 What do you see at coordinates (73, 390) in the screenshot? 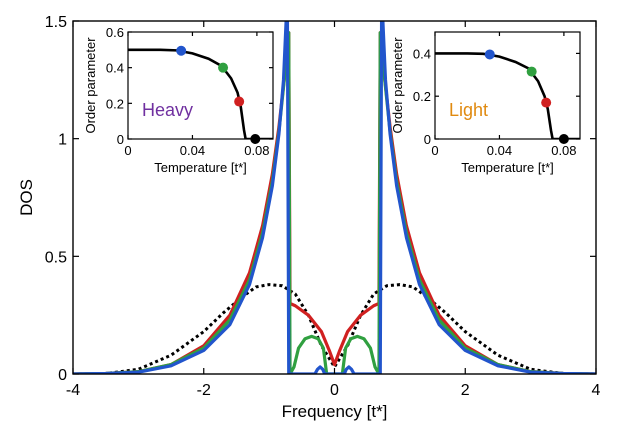
I see `x-tick-label: -4` at bounding box center [73, 390].